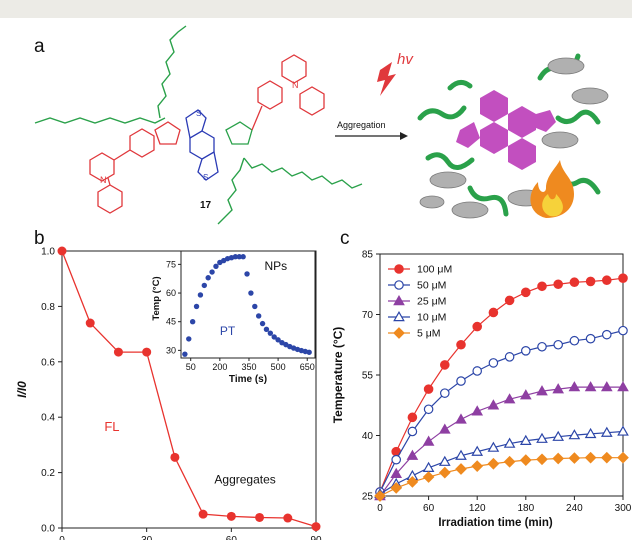  I want to click on triphenylamine-right, so click(288, 92).